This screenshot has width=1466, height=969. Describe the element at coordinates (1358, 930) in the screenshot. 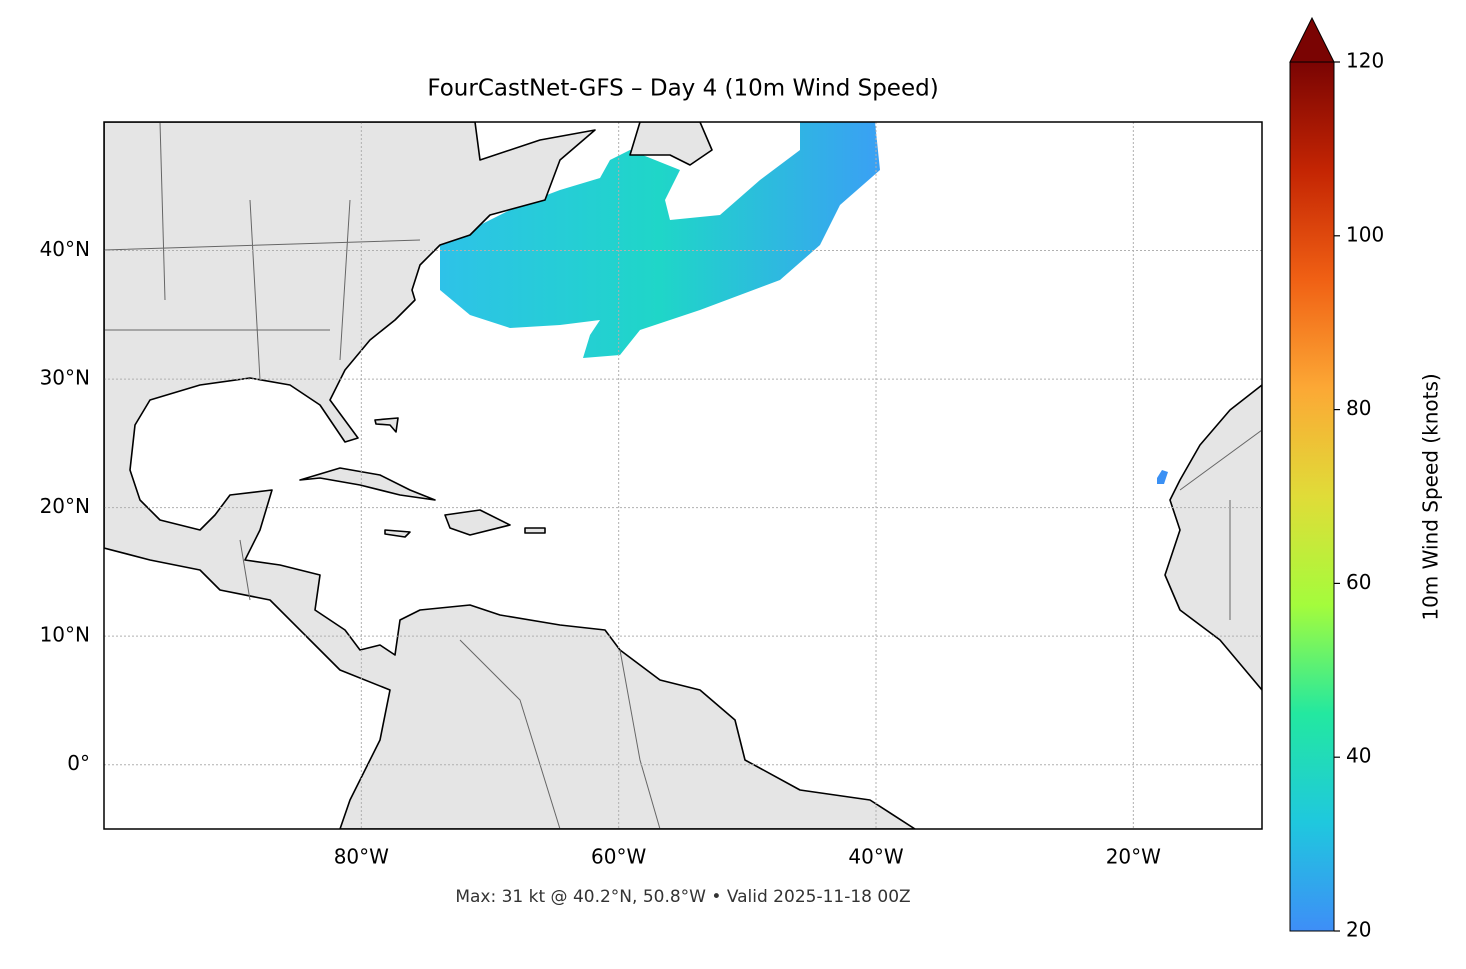

I see `colorbar-tick-label: 20` at that location.